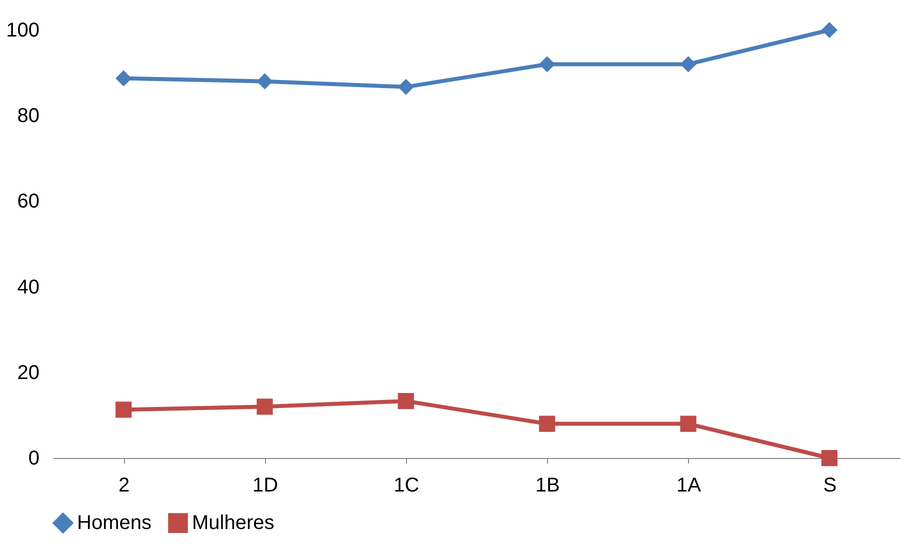  What do you see at coordinates (23, 31) in the screenshot?
I see `y-tick-label: 100` at bounding box center [23, 31].